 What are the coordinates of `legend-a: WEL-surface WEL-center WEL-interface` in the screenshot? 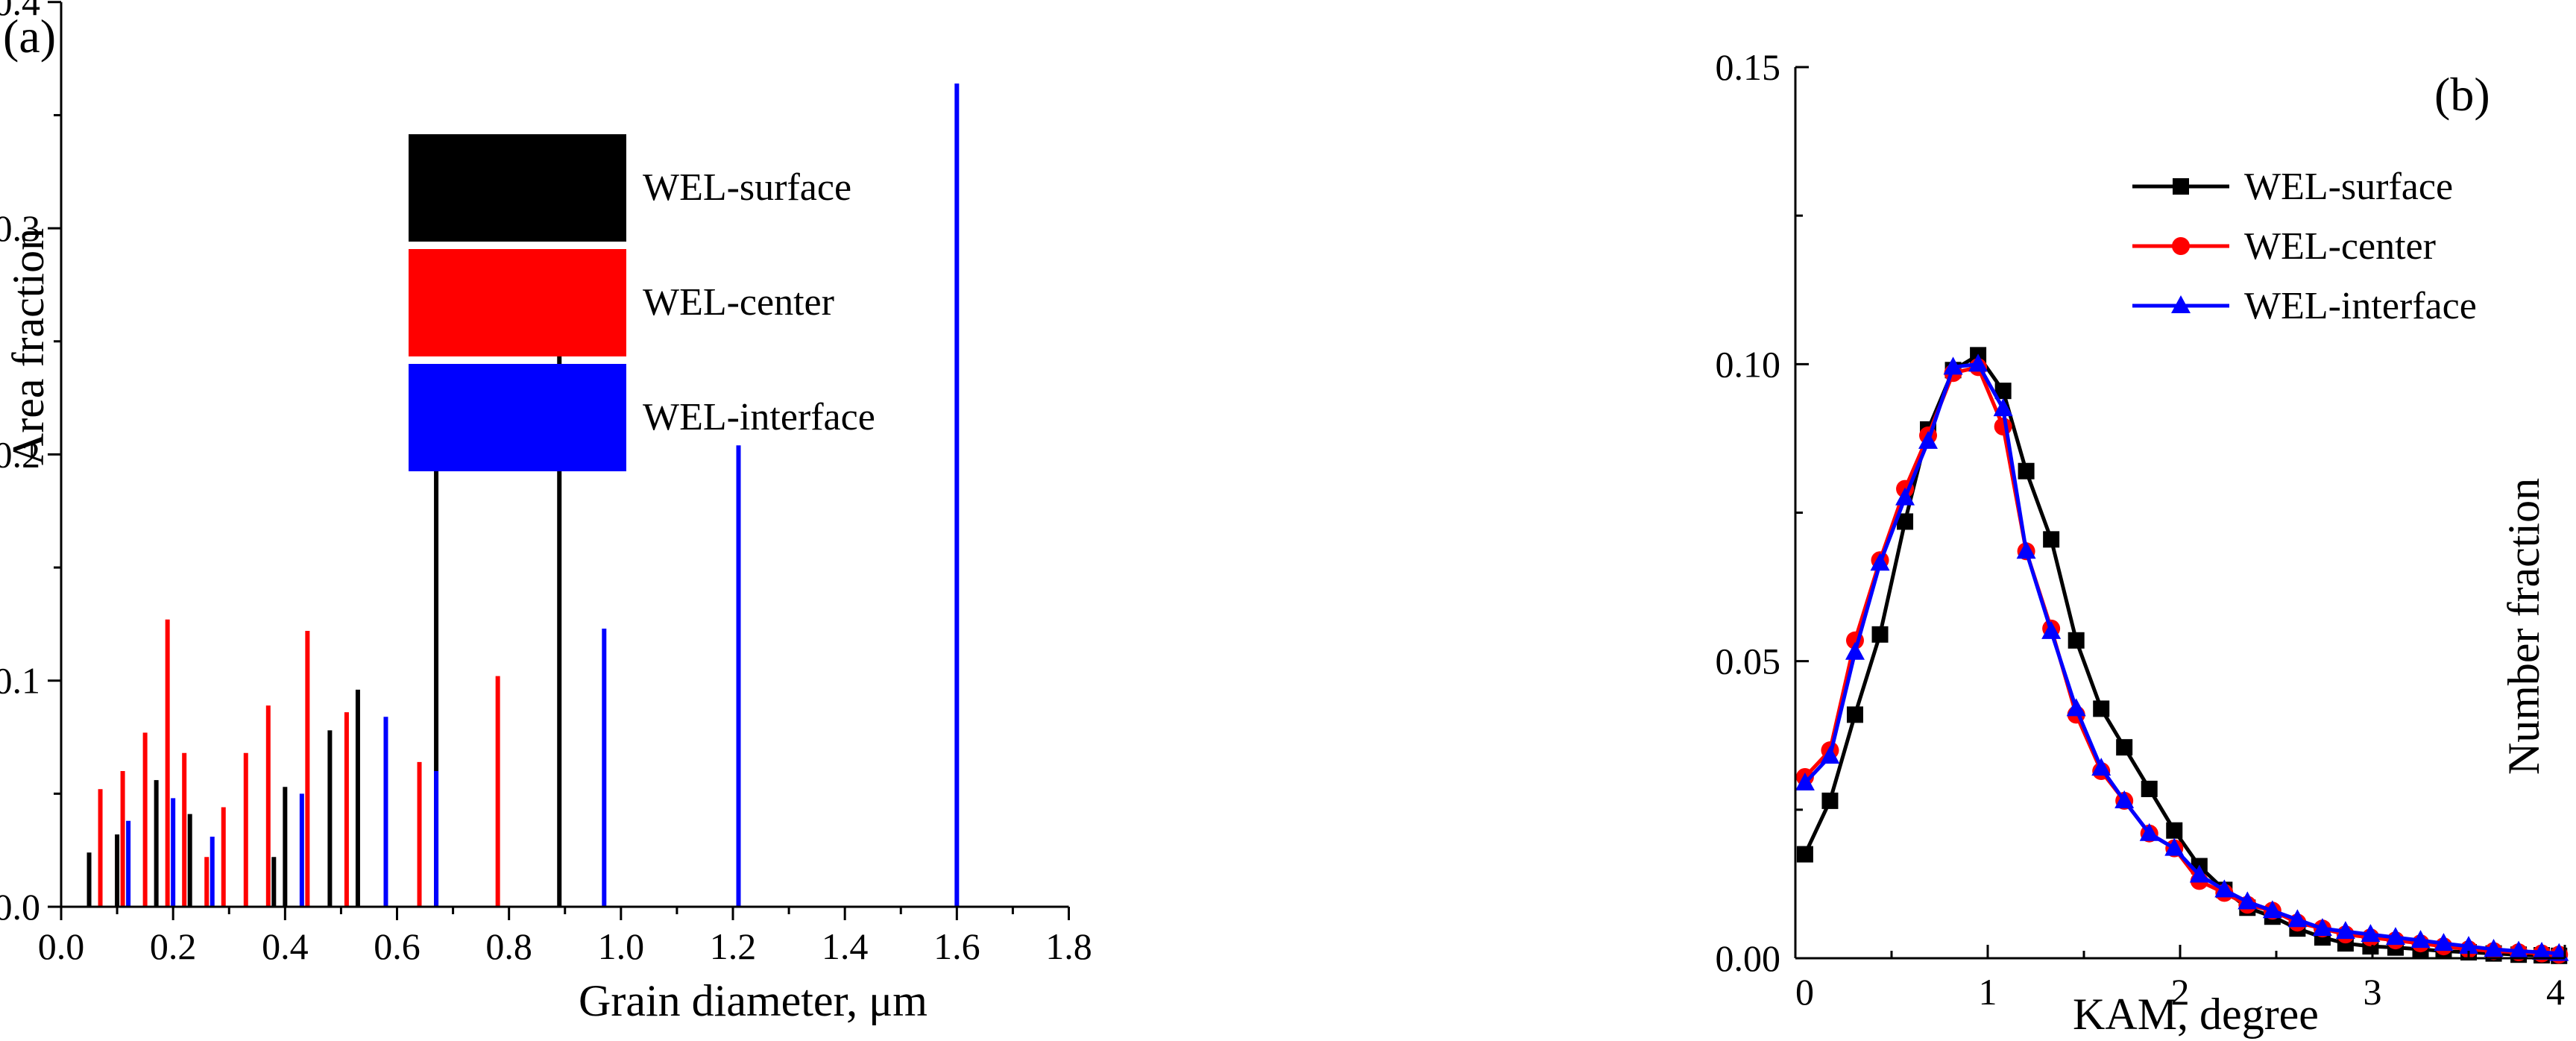 It's located at (642, 302).